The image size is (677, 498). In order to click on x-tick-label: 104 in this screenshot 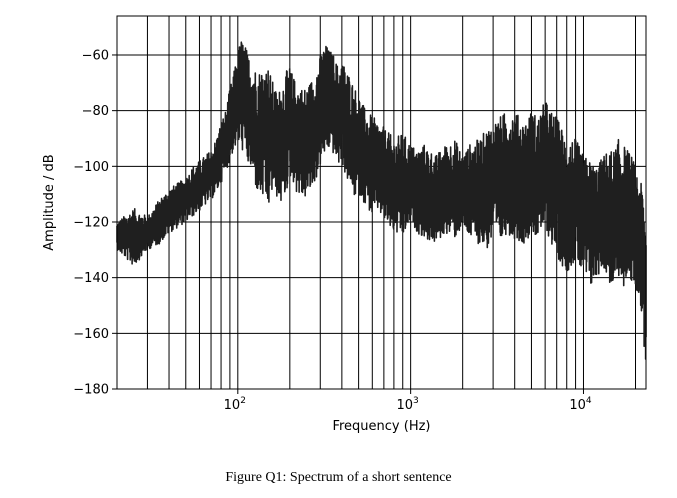, I will do `click(580, 404)`.